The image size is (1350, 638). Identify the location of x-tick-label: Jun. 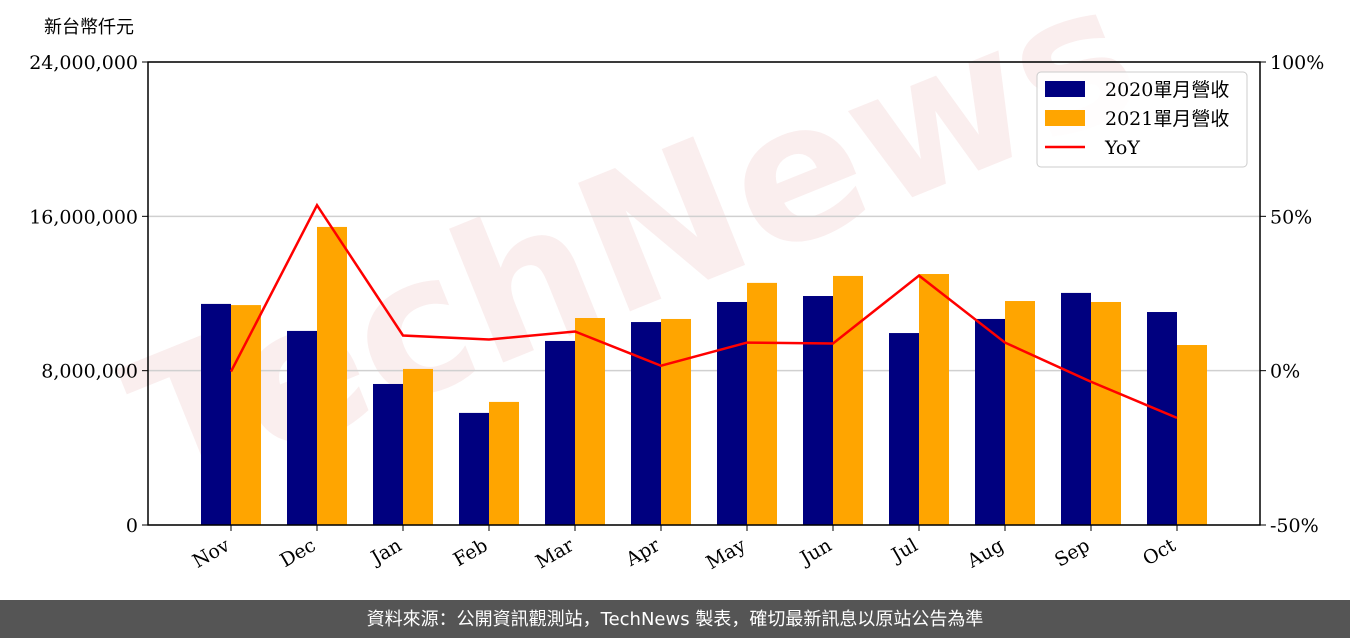
(815, 552).